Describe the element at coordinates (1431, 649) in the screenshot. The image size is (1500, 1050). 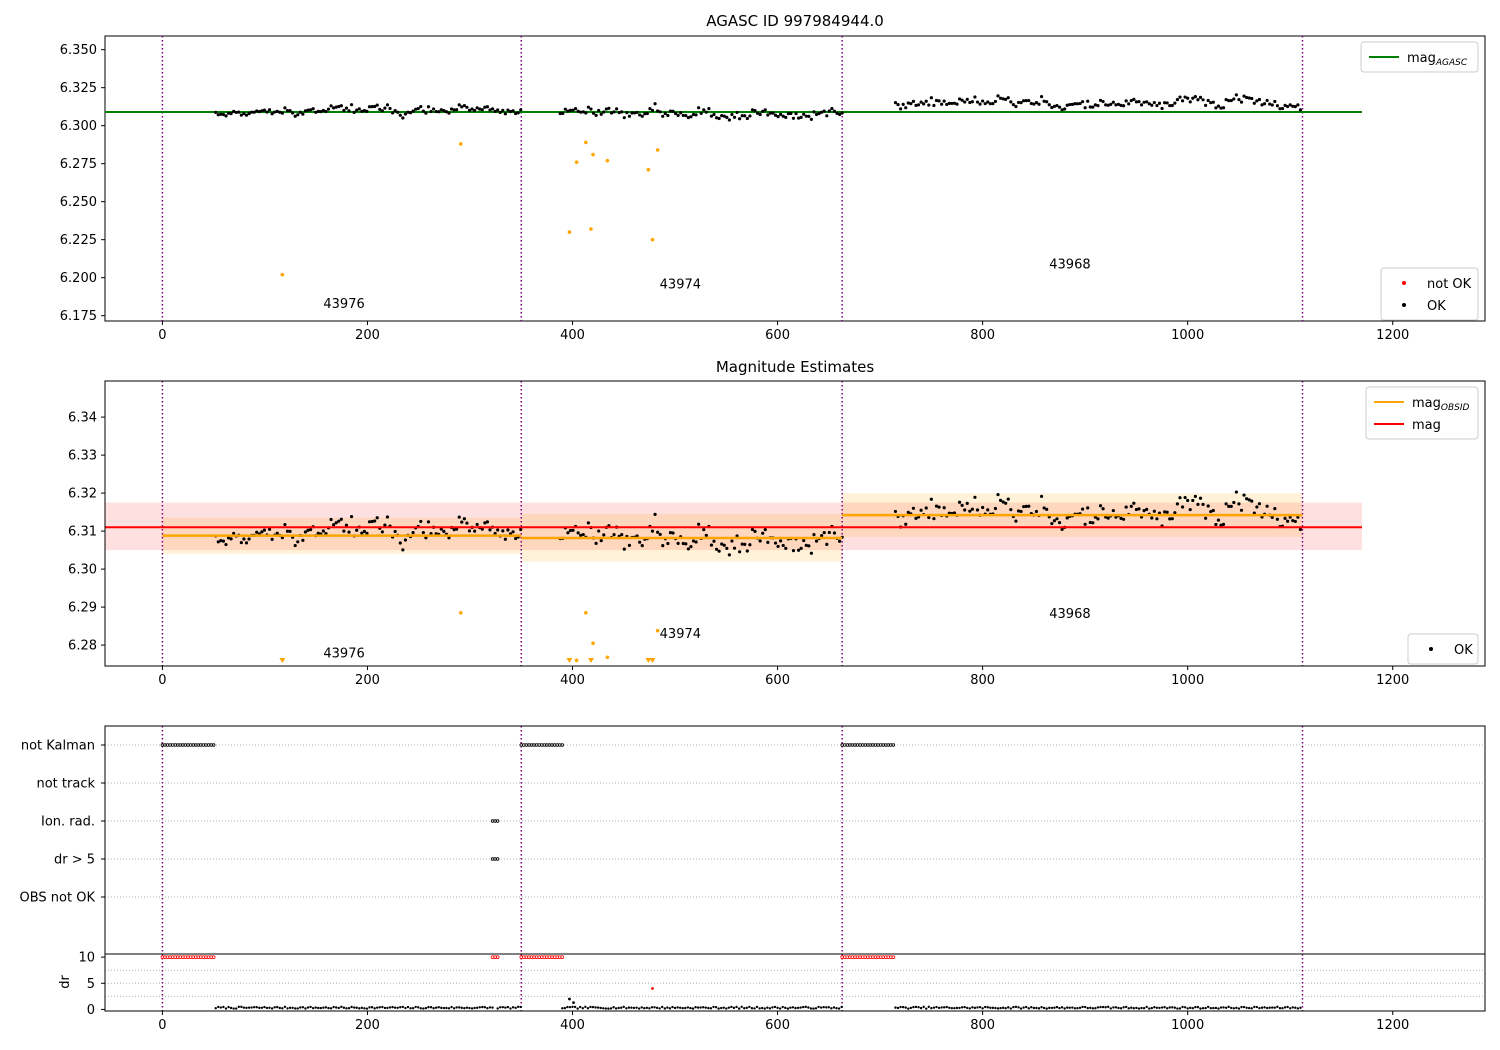
I see `legend-dot-swatch` at that location.